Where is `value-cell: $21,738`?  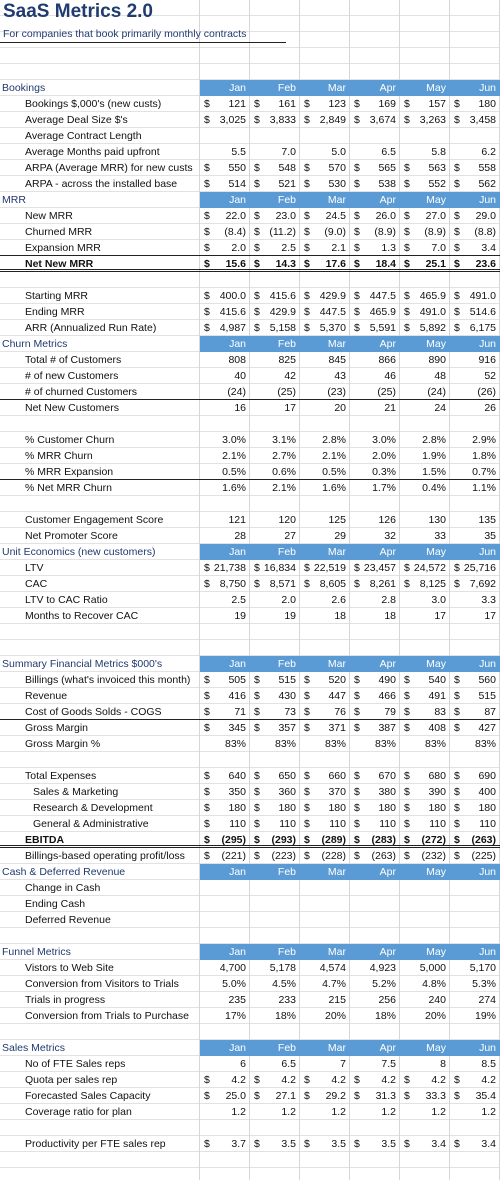 value-cell: $21,738 is located at coordinates (225, 568).